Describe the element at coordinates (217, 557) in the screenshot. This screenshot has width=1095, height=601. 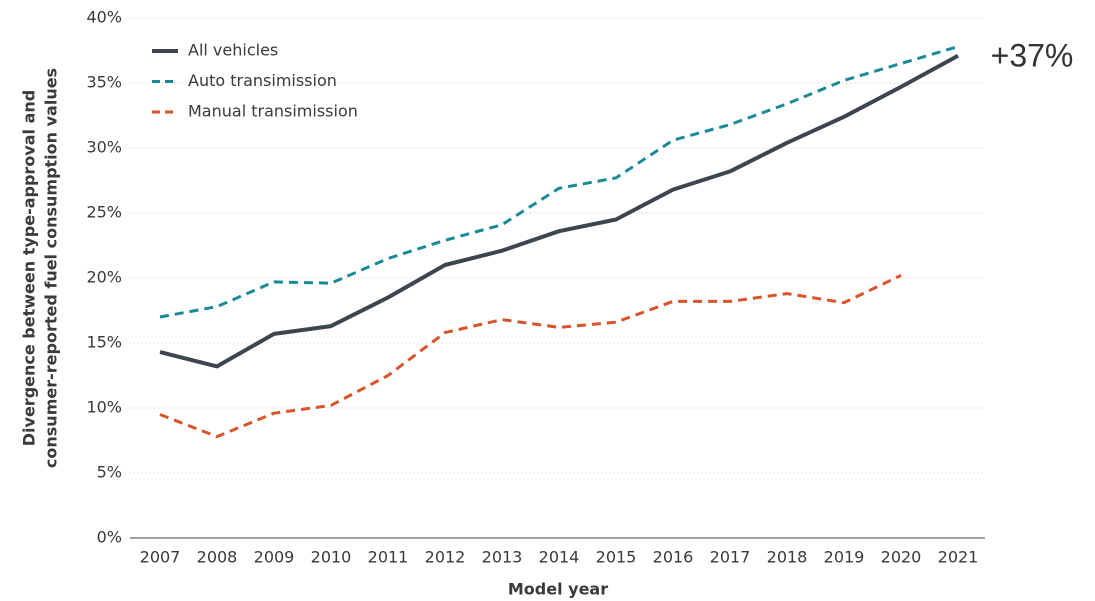
I see `x-tick-label: 2008` at that location.